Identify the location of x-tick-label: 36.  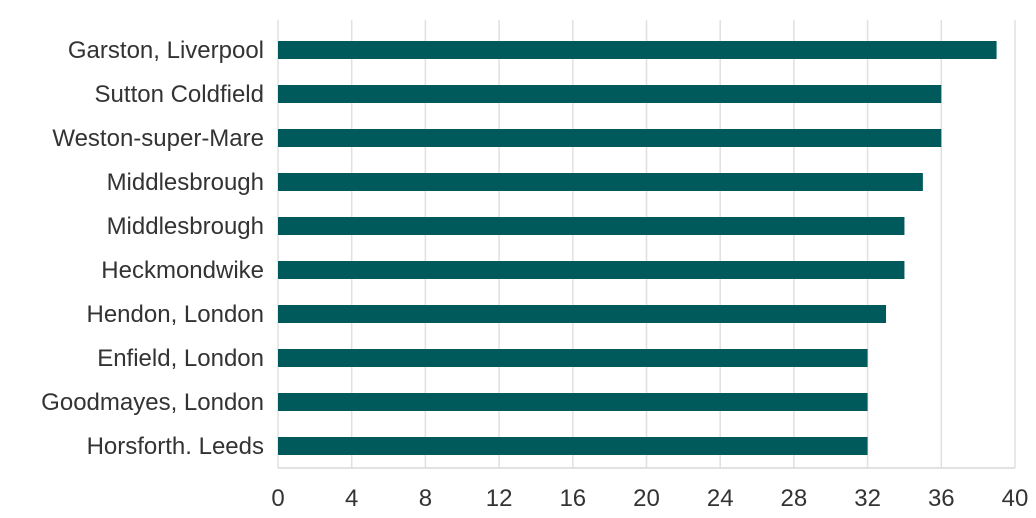
(941, 498).